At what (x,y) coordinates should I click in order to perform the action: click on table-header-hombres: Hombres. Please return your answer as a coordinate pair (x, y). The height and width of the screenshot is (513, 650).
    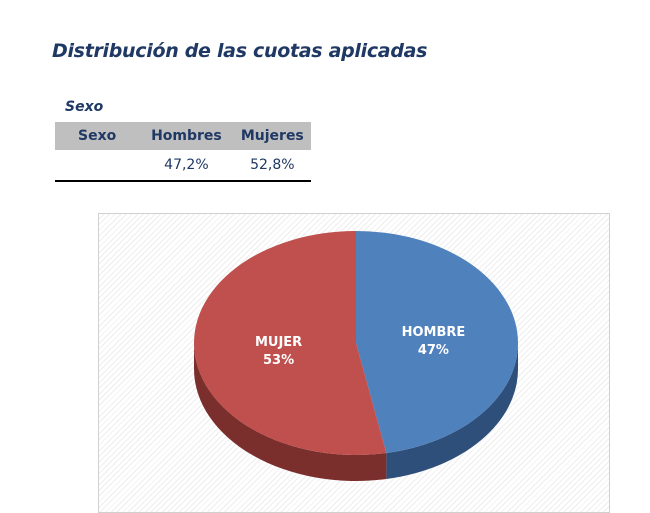
    Looking at the image, I should click on (186, 136).